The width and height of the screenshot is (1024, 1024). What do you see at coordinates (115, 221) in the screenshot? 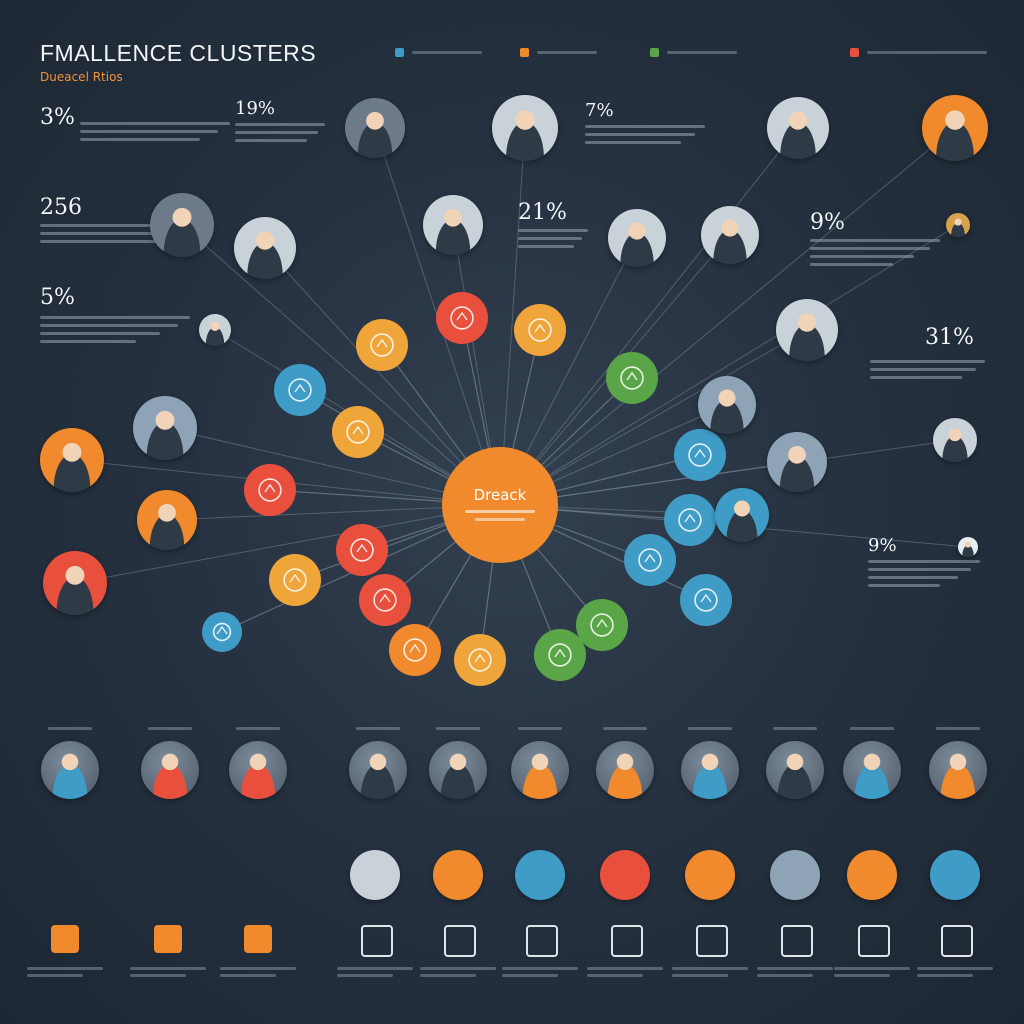
I see `stat-block: 256` at bounding box center [115, 221].